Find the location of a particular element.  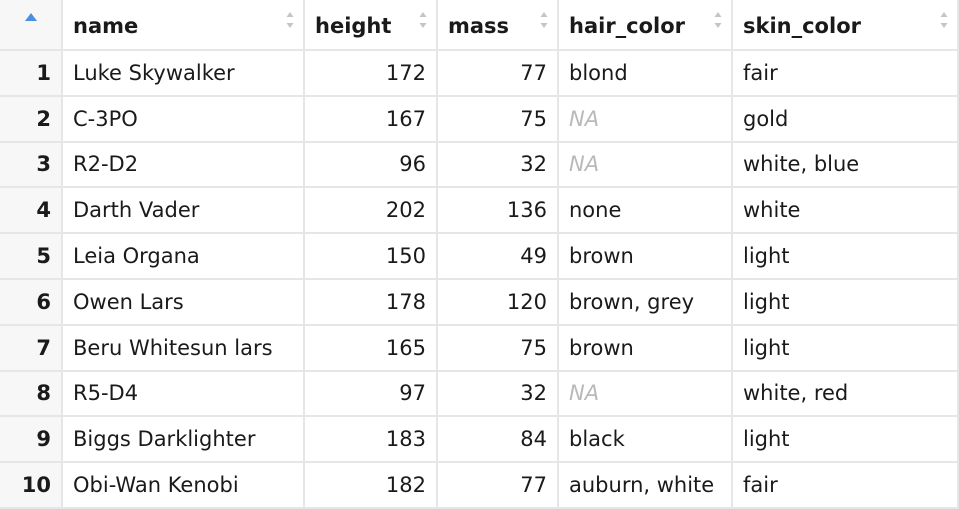

cell-skin-color: white is located at coordinates (846, 211).